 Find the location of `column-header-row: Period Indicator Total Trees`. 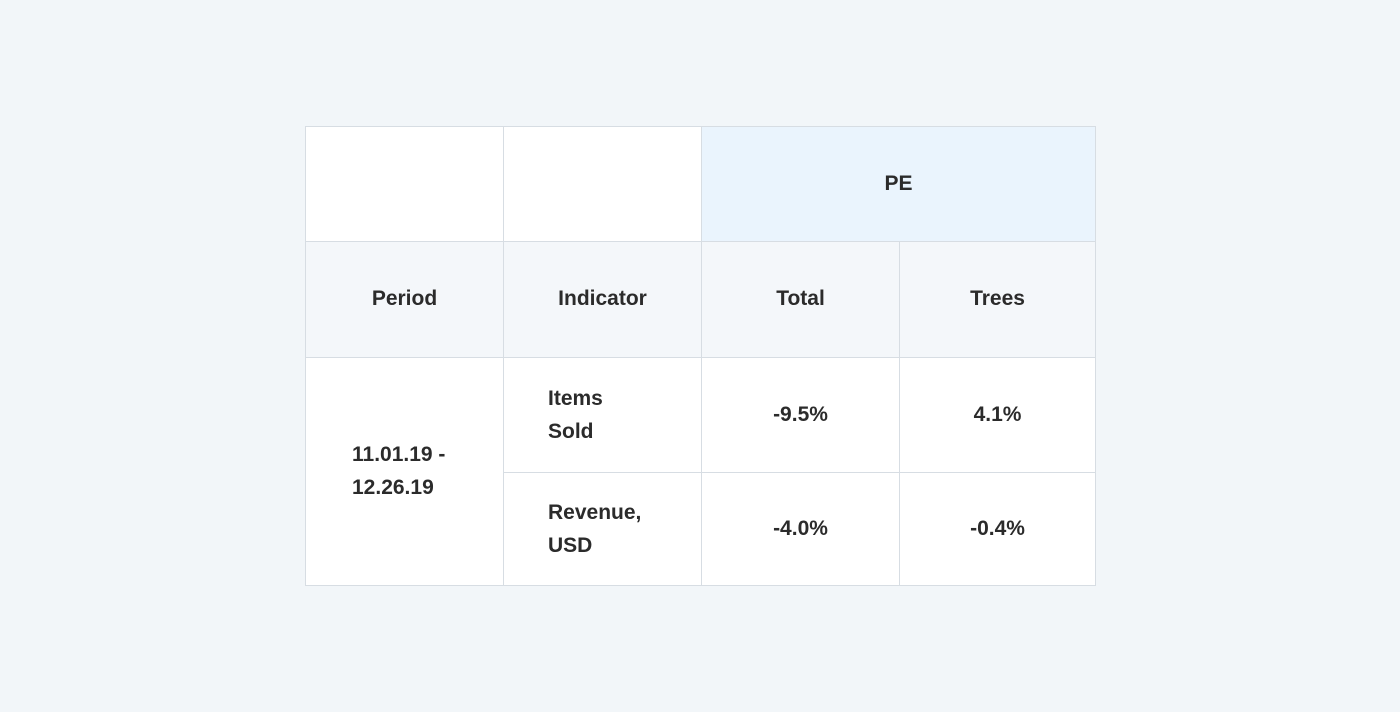

column-header-row: Period Indicator Total Trees is located at coordinates (701, 299).